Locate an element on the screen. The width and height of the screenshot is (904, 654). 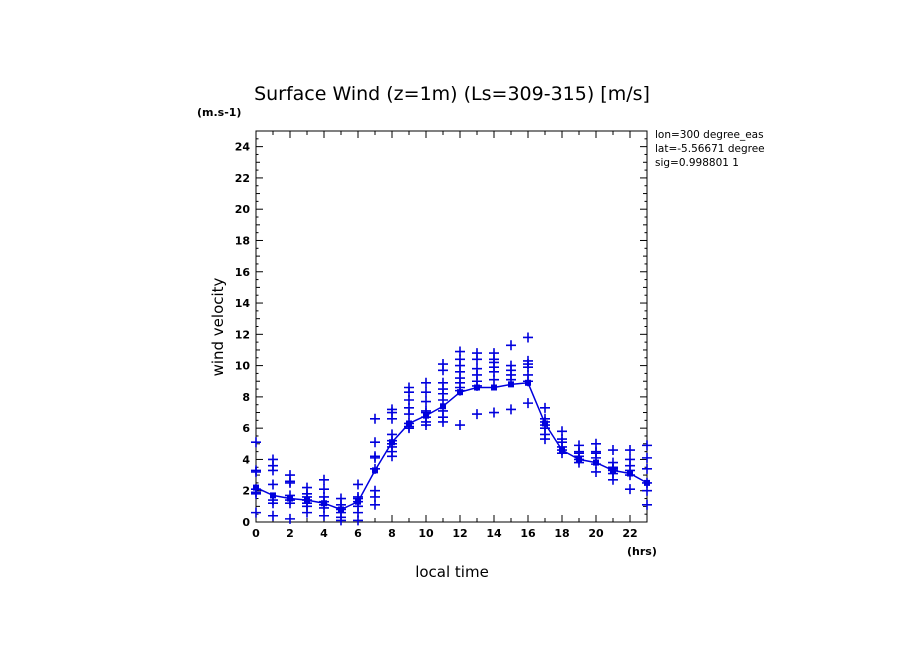
x-tick-label: 22 is located at coordinates (629, 533).